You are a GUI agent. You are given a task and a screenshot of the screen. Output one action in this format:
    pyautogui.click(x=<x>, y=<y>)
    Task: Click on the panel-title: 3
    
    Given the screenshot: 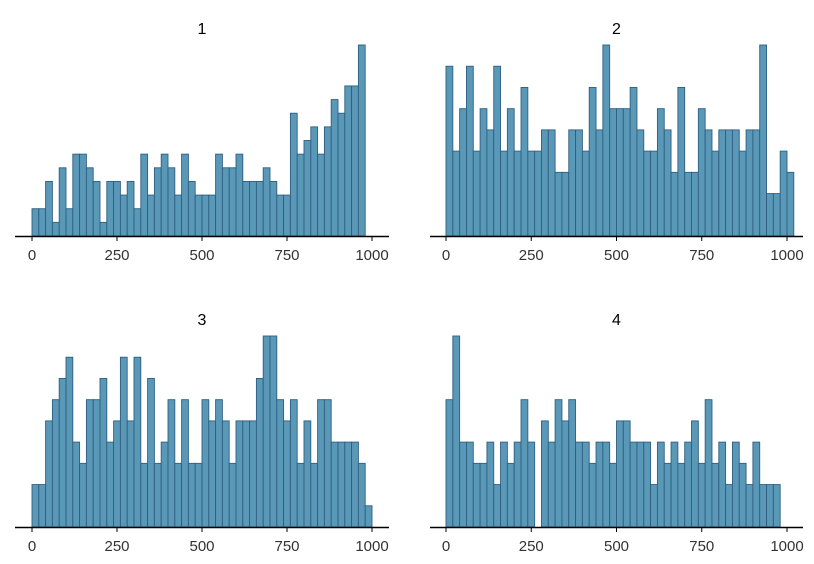 What is the action you would take?
    pyautogui.click(x=202, y=320)
    